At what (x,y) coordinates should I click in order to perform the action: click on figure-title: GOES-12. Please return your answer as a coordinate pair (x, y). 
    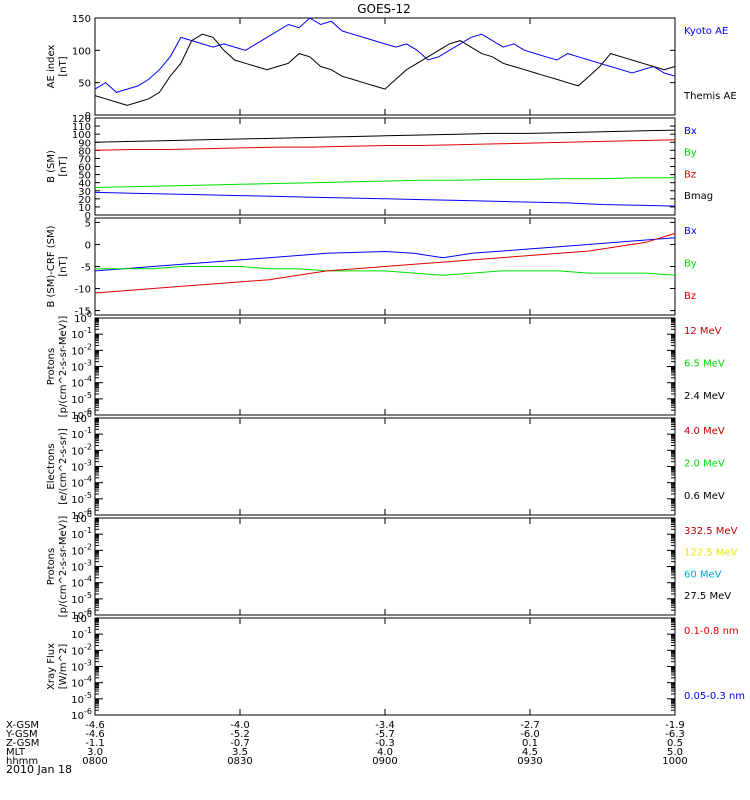
    Looking at the image, I should click on (384, 9).